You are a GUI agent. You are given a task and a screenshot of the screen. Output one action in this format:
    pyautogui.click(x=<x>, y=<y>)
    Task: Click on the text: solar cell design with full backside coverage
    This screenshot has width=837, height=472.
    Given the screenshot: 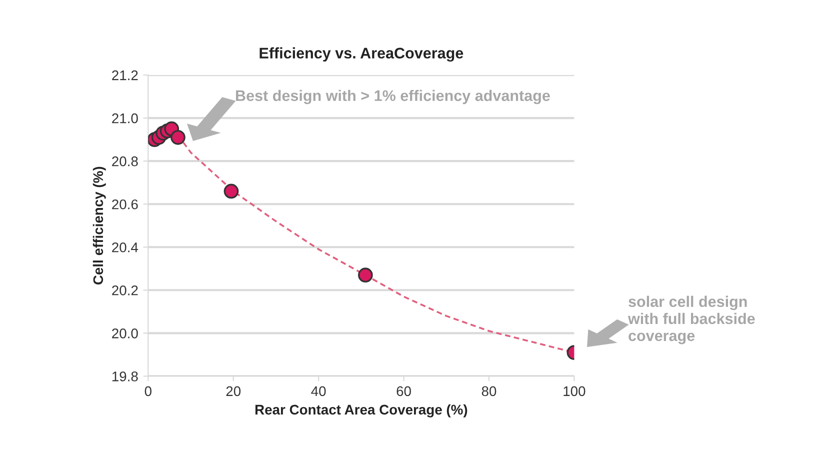 What is the action you would take?
    pyautogui.click(x=691, y=320)
    